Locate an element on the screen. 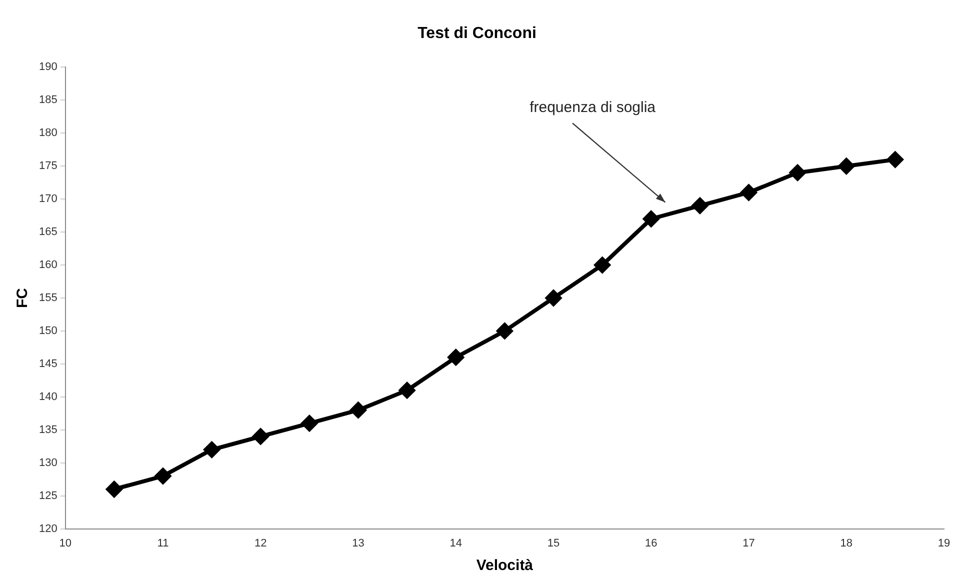 The image size is (958, 583). x-tick-label: 12 is located at coordinates (260, 543).